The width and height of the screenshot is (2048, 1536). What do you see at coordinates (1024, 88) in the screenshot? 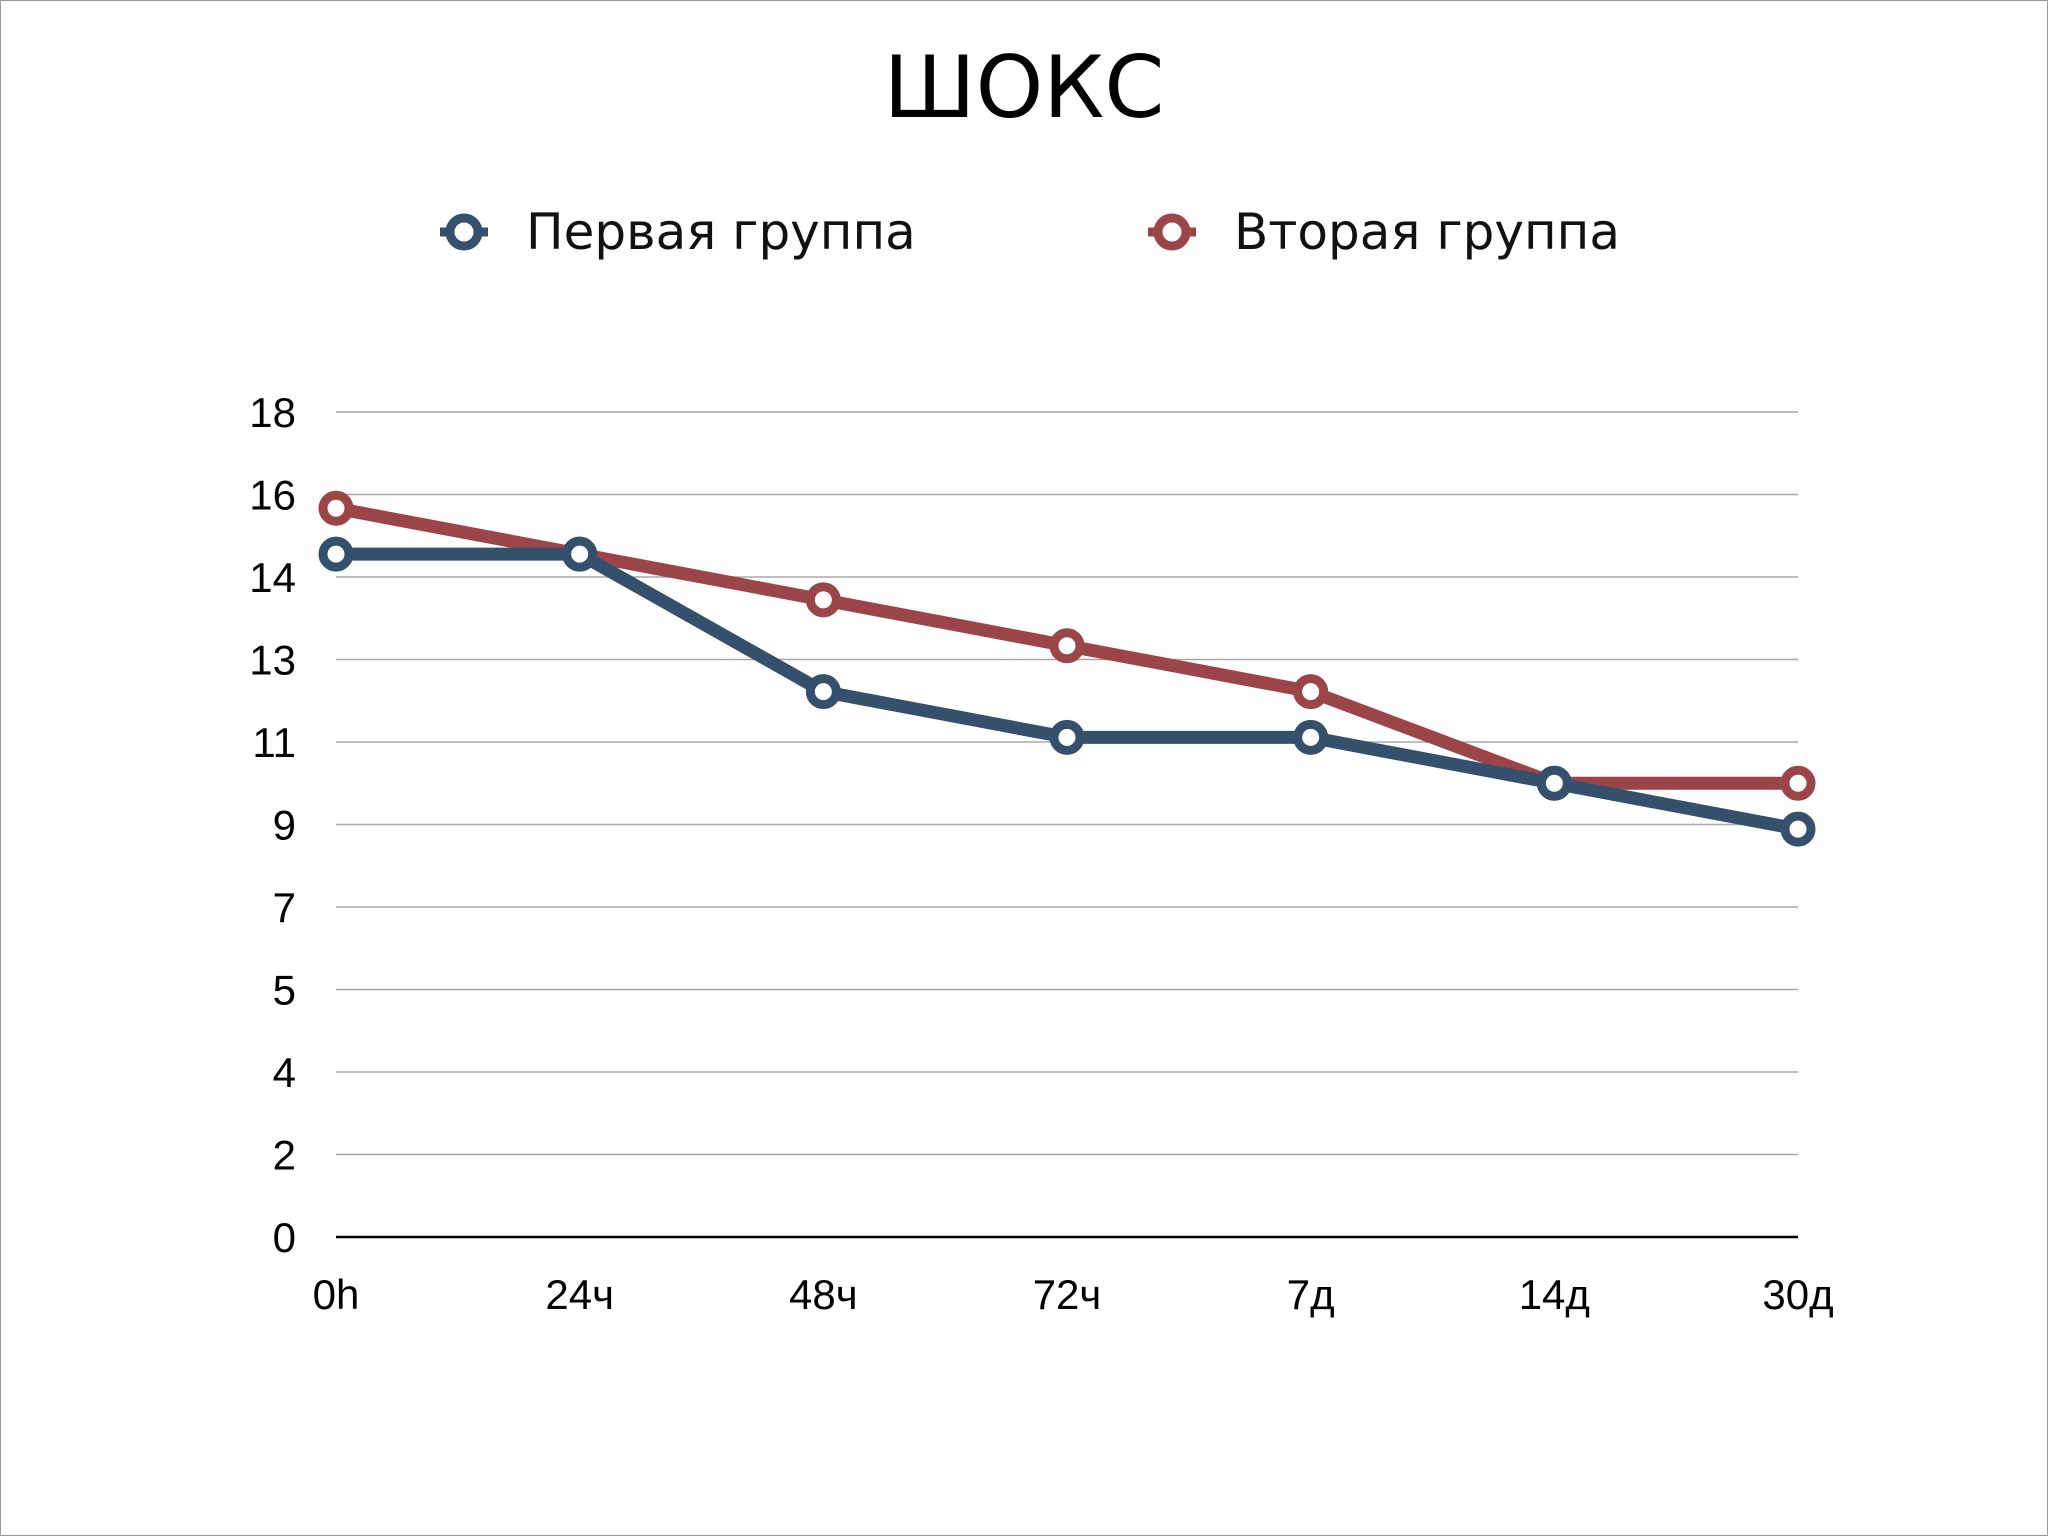
I see `chart-title: ШОКС` at bounding box center [1024, 88].